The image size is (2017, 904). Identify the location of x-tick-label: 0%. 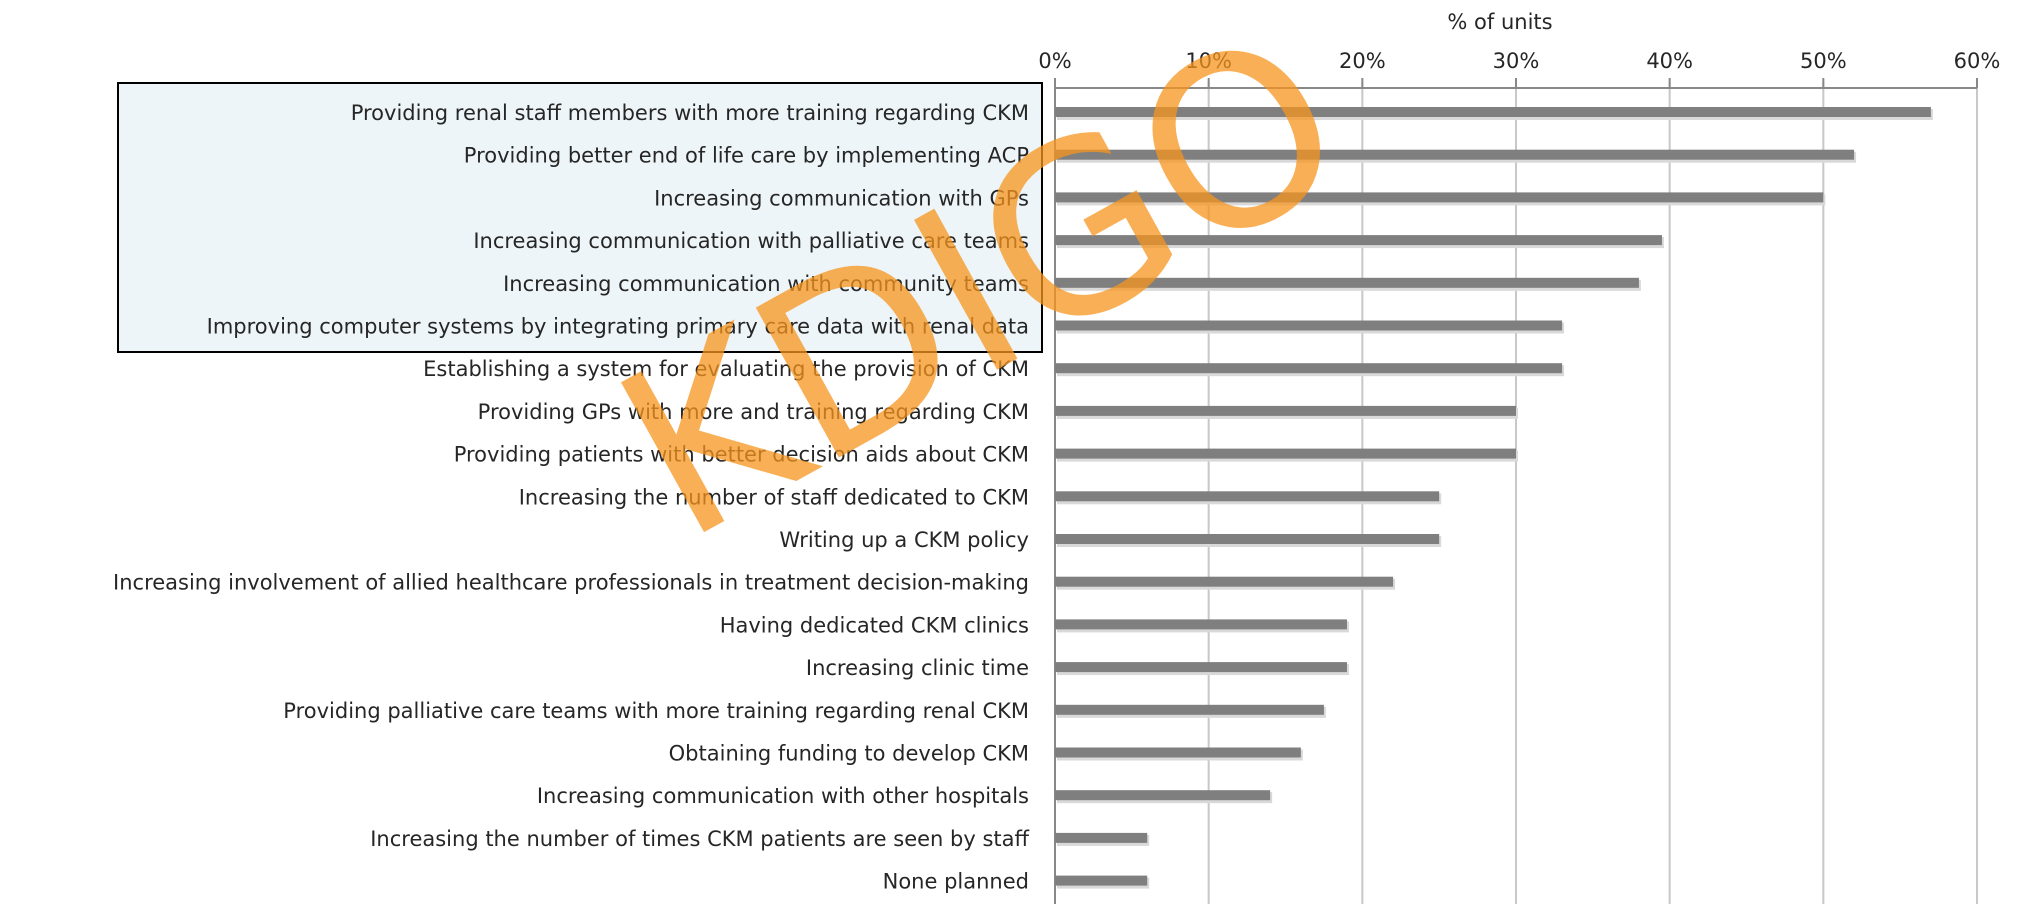
(1054, 61).